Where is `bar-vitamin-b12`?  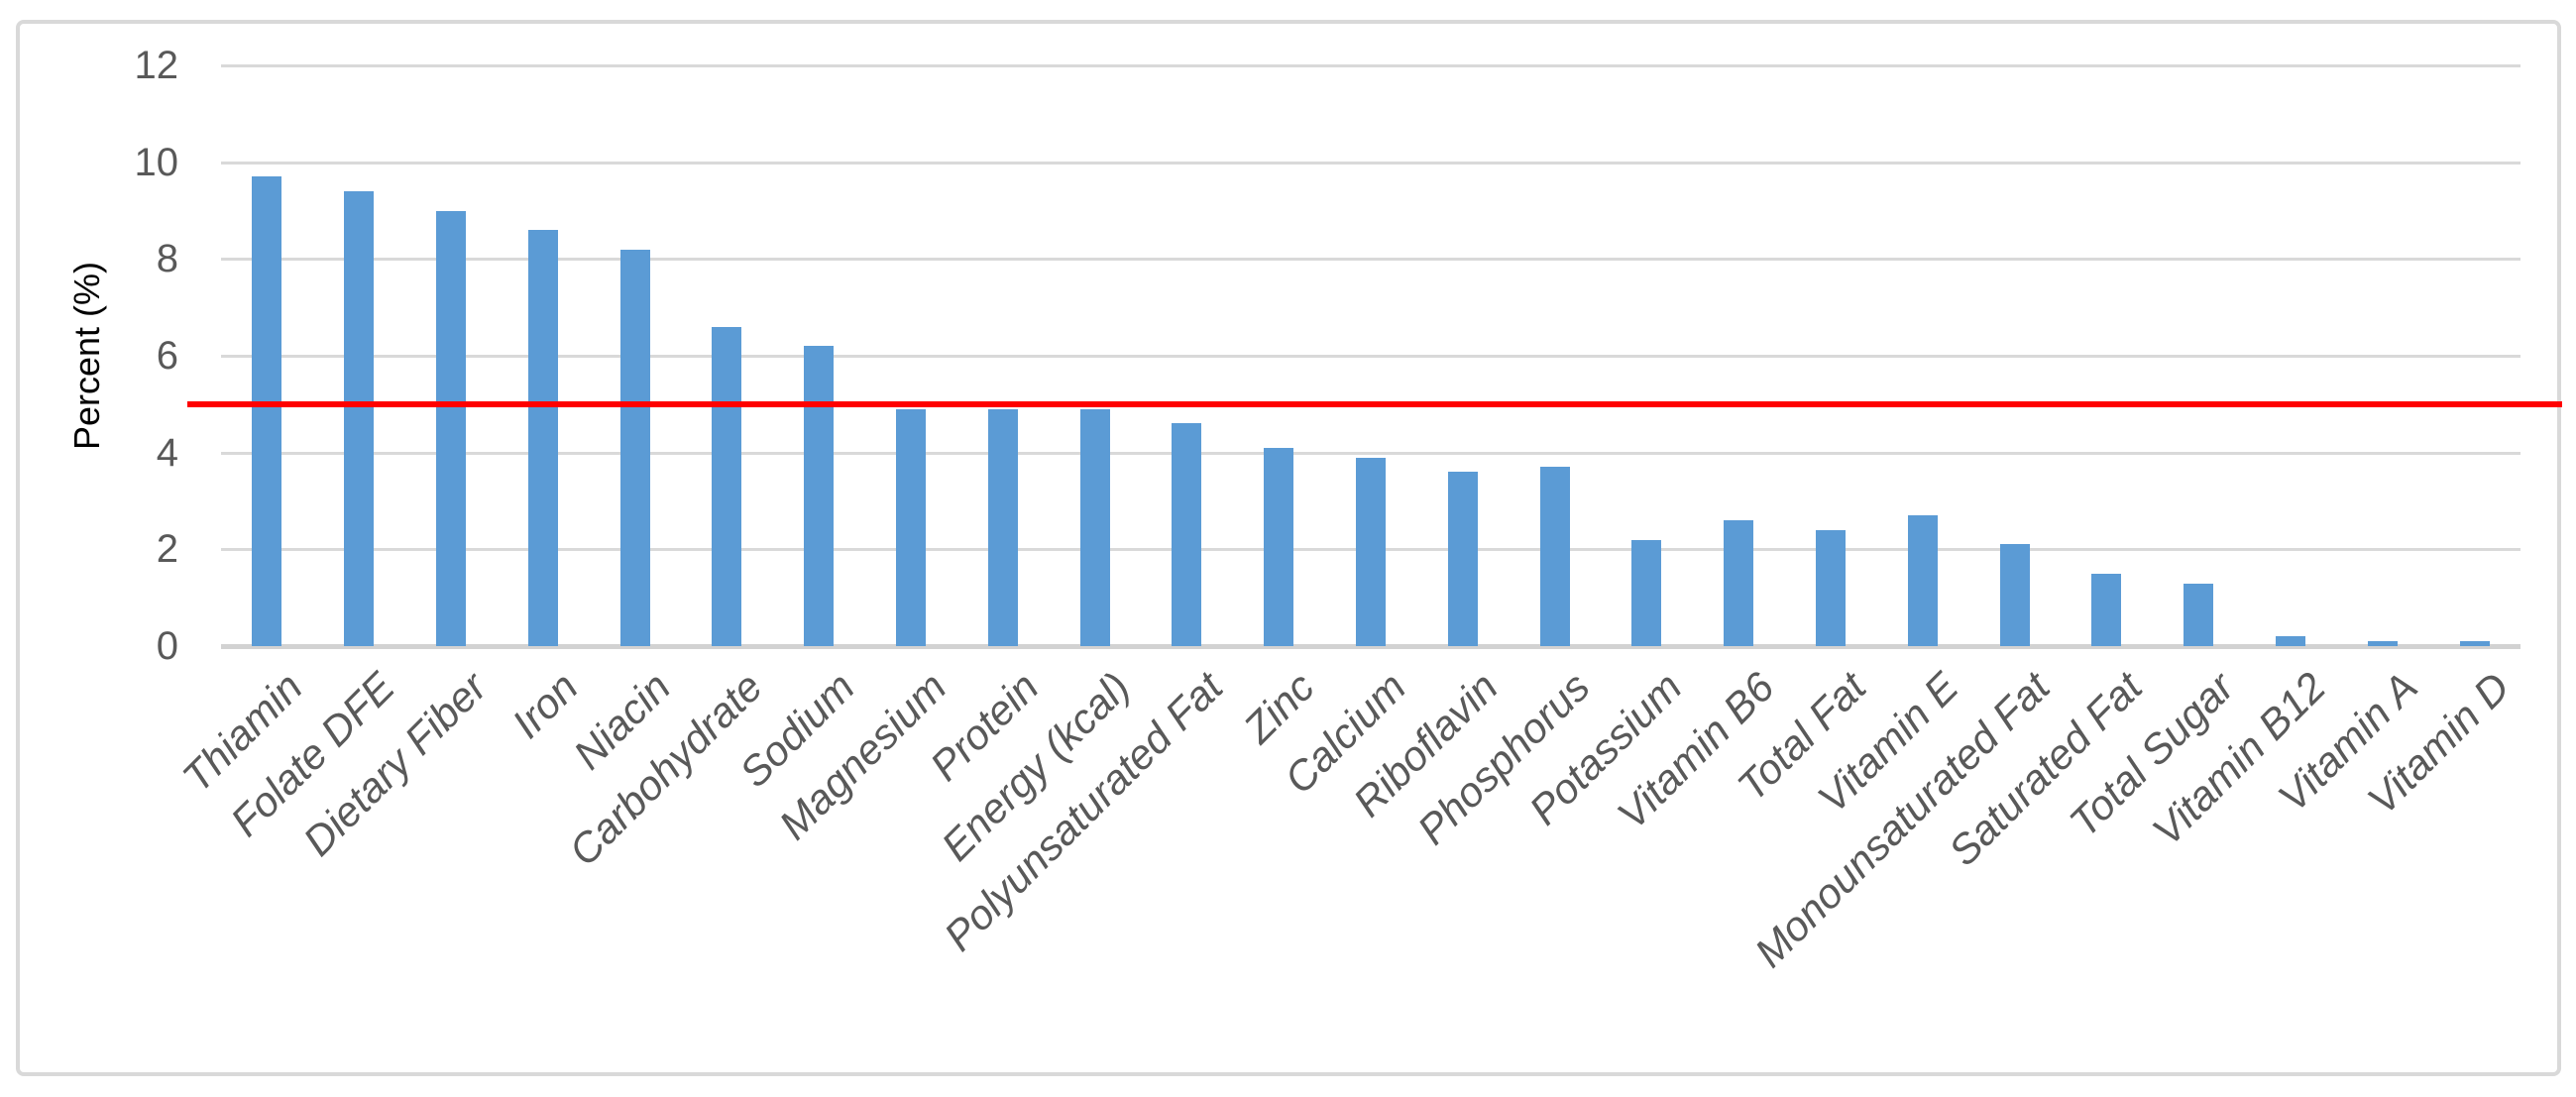 bar-vitamin-b12 is located at coordinates (2290, 641).